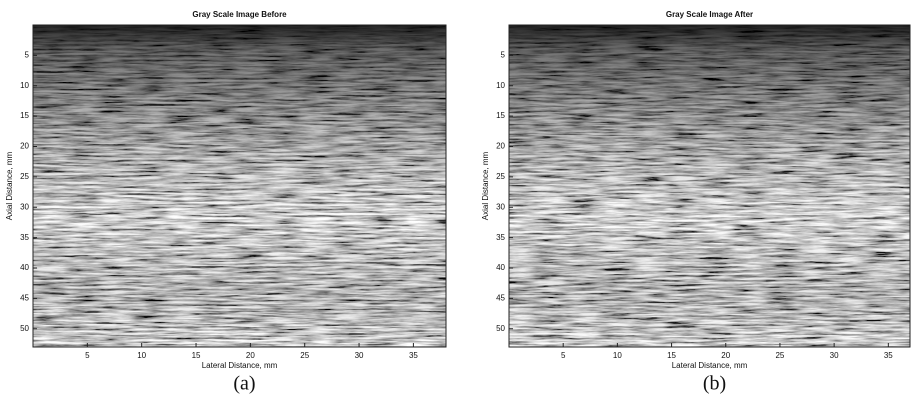 Image resolution: width=912 pixels, height=409 pixels. I want to click on caption: (b), so click(714, 384).